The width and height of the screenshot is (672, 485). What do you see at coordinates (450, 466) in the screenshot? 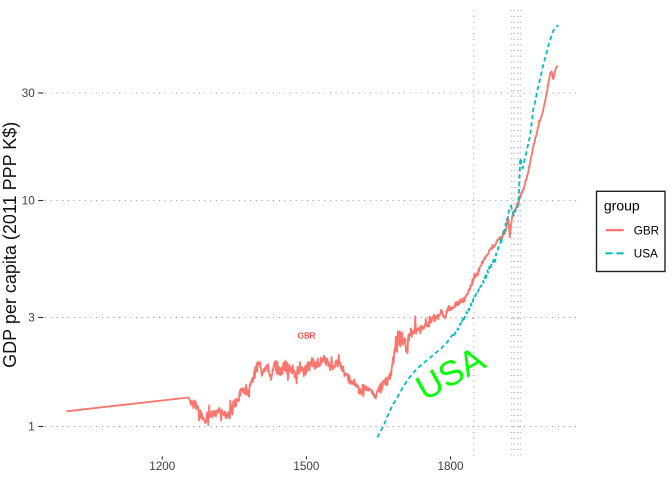
I see `svg-text: 1800` at bounding box center [450, 466].